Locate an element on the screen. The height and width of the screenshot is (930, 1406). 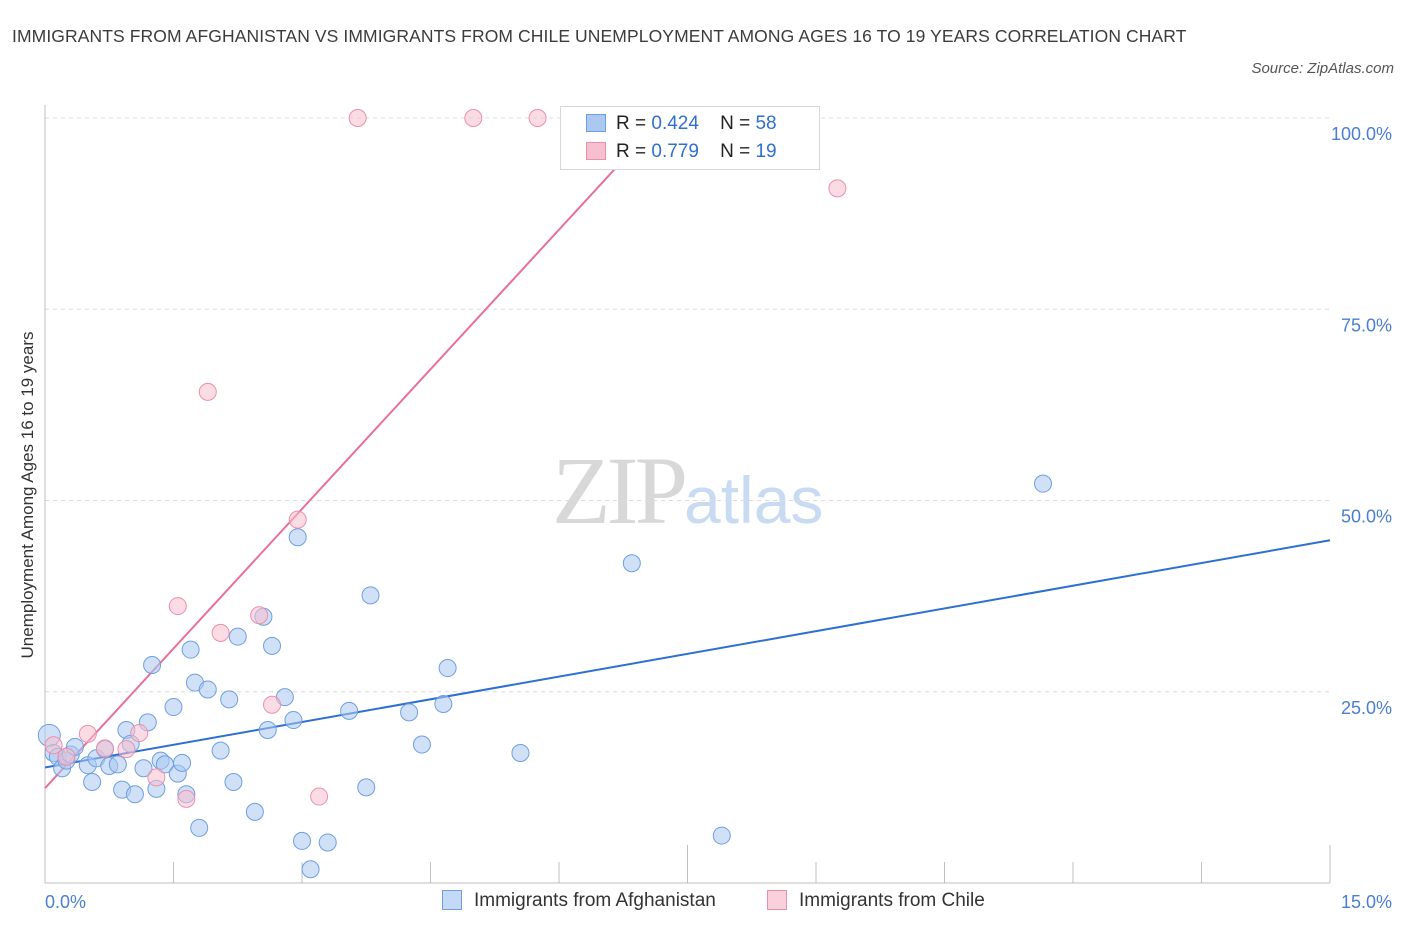
bottom-legend-chile: Immigrants from Chile is located at coordinates (876, 901).